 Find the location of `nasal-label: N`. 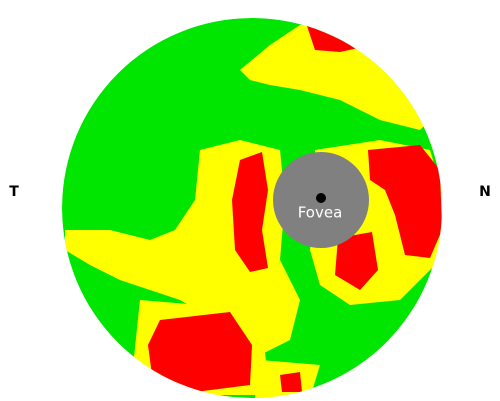

nasal-label: N is located at coordinates (485, 192).